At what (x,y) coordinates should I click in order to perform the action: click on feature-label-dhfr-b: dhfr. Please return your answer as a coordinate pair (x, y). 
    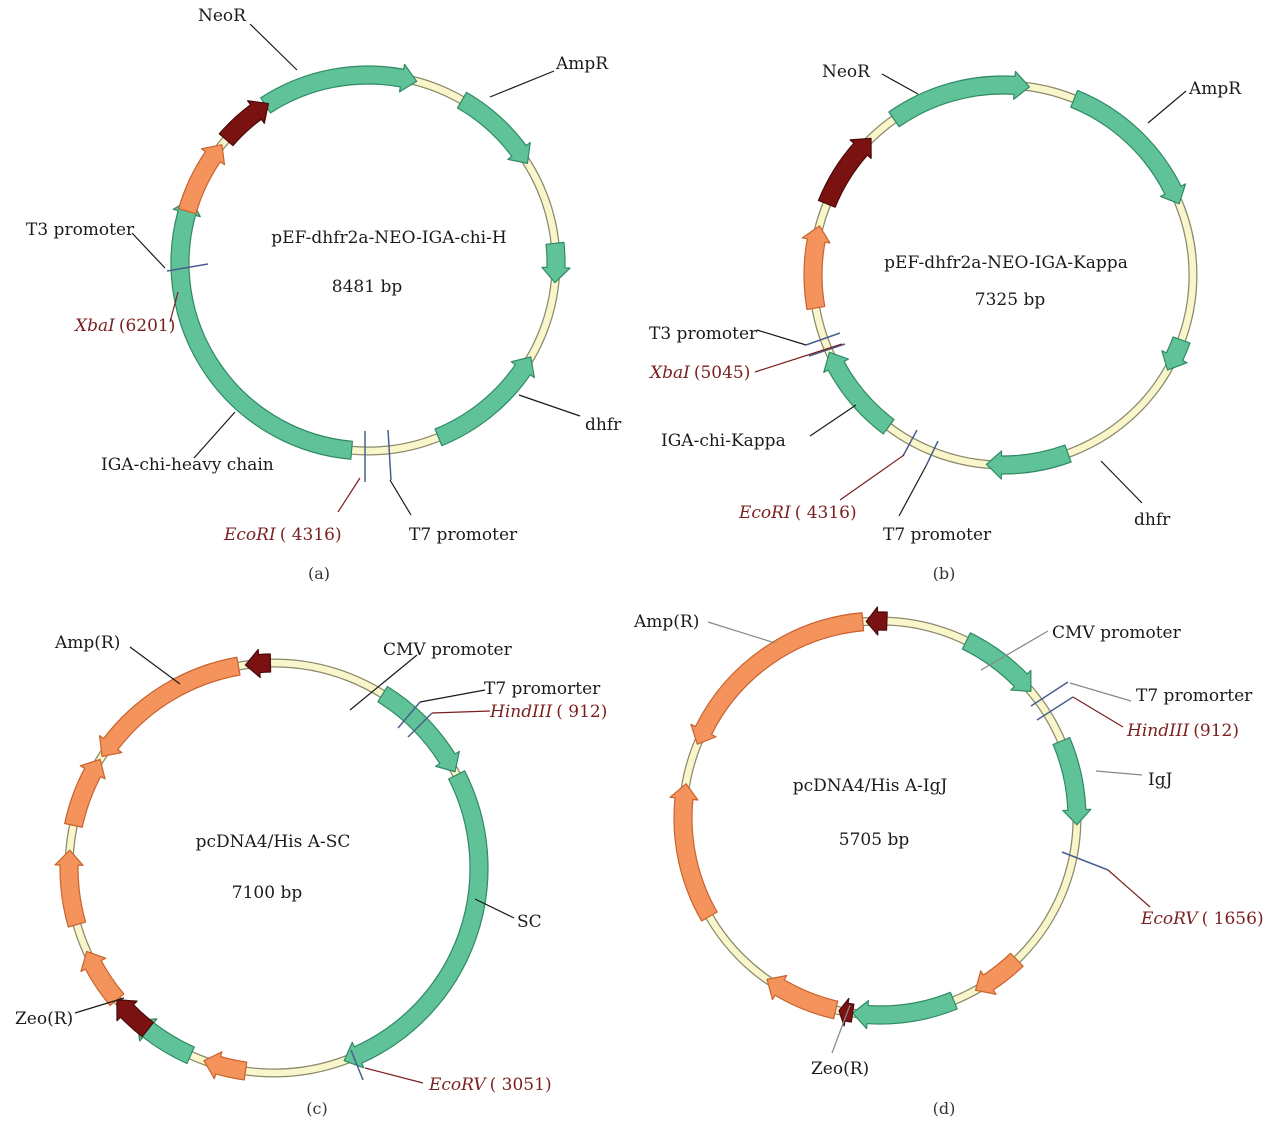
    Looking at the image, I should click on (1152, 520).